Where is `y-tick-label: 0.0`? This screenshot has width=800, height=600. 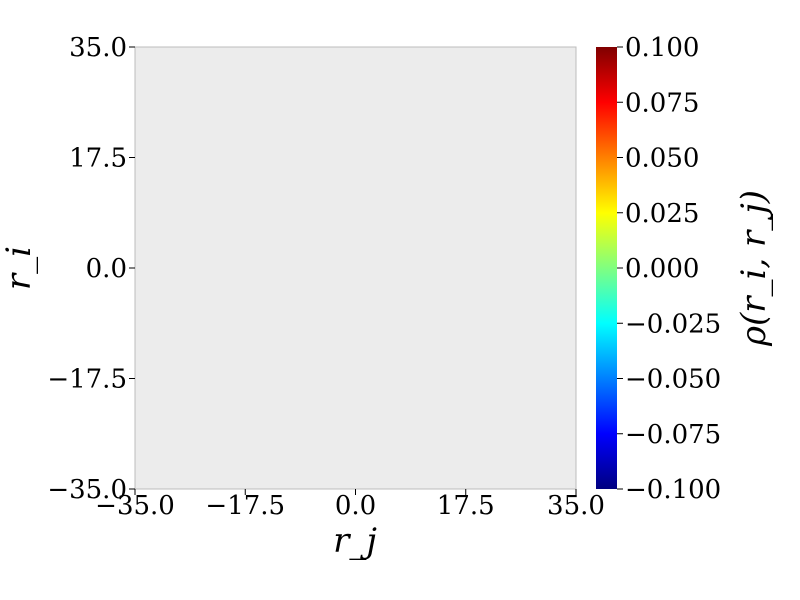 y-tick-label: 0.0 is located at coordinates (106, 269).